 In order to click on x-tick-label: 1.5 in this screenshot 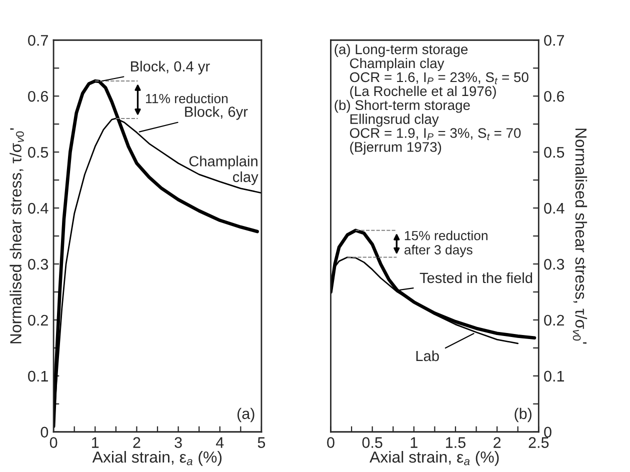, I will do `click(456, 442)`.